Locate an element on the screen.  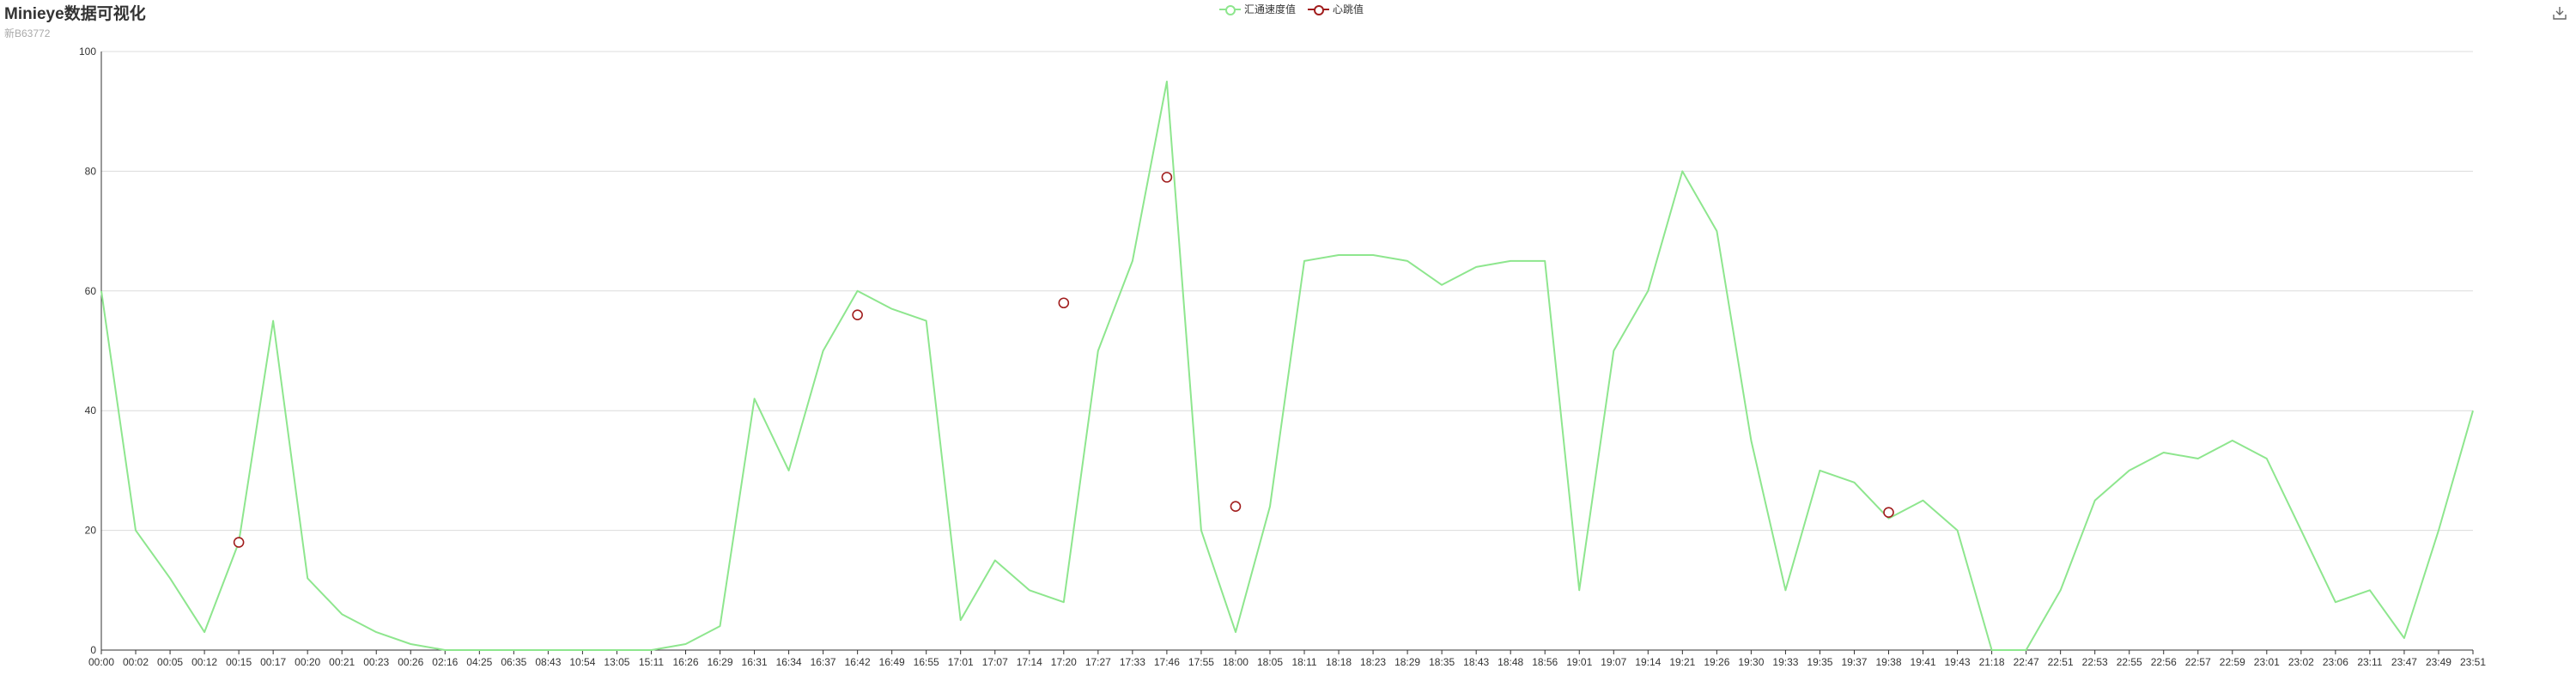
x-tick-label: 16:49 is located at coordinates (892, 662).